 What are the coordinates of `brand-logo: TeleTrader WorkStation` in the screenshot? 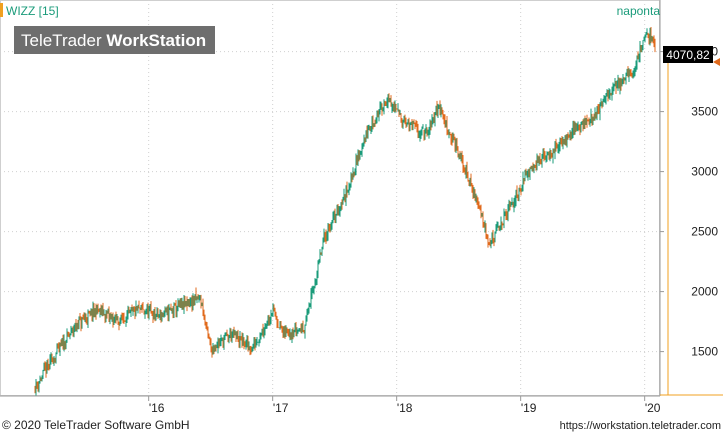 It's located at (113, 40).